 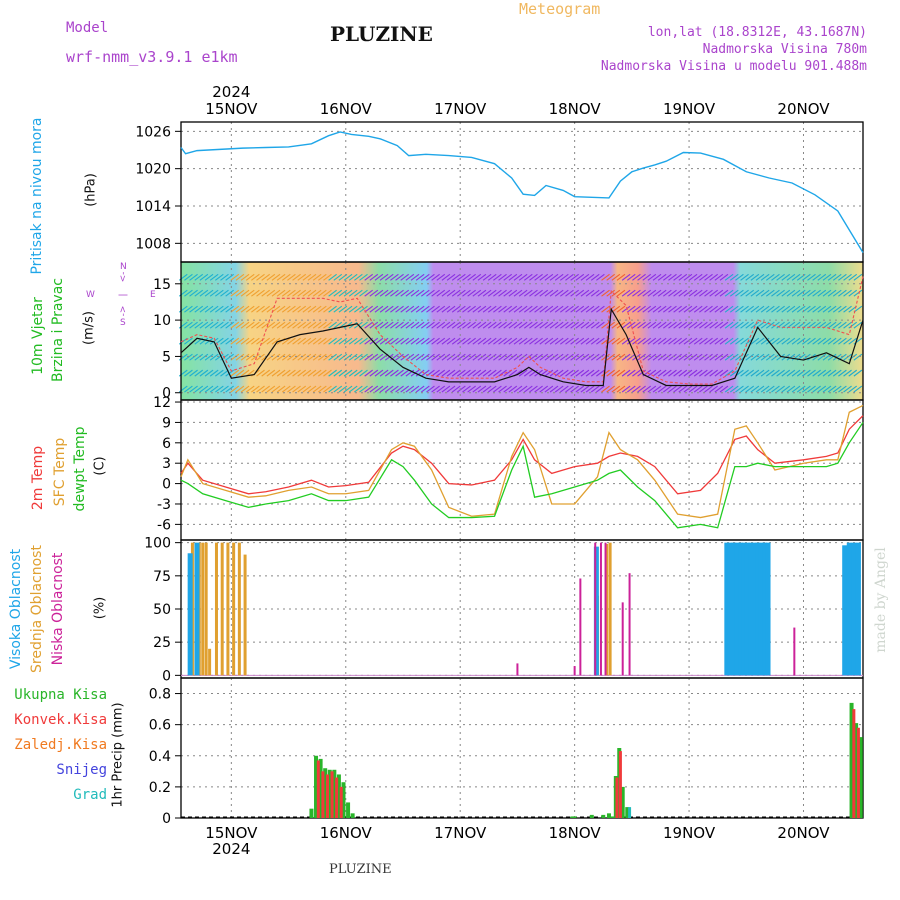 I want to click on mid-cloud-bar, so click(x=210, y=662).